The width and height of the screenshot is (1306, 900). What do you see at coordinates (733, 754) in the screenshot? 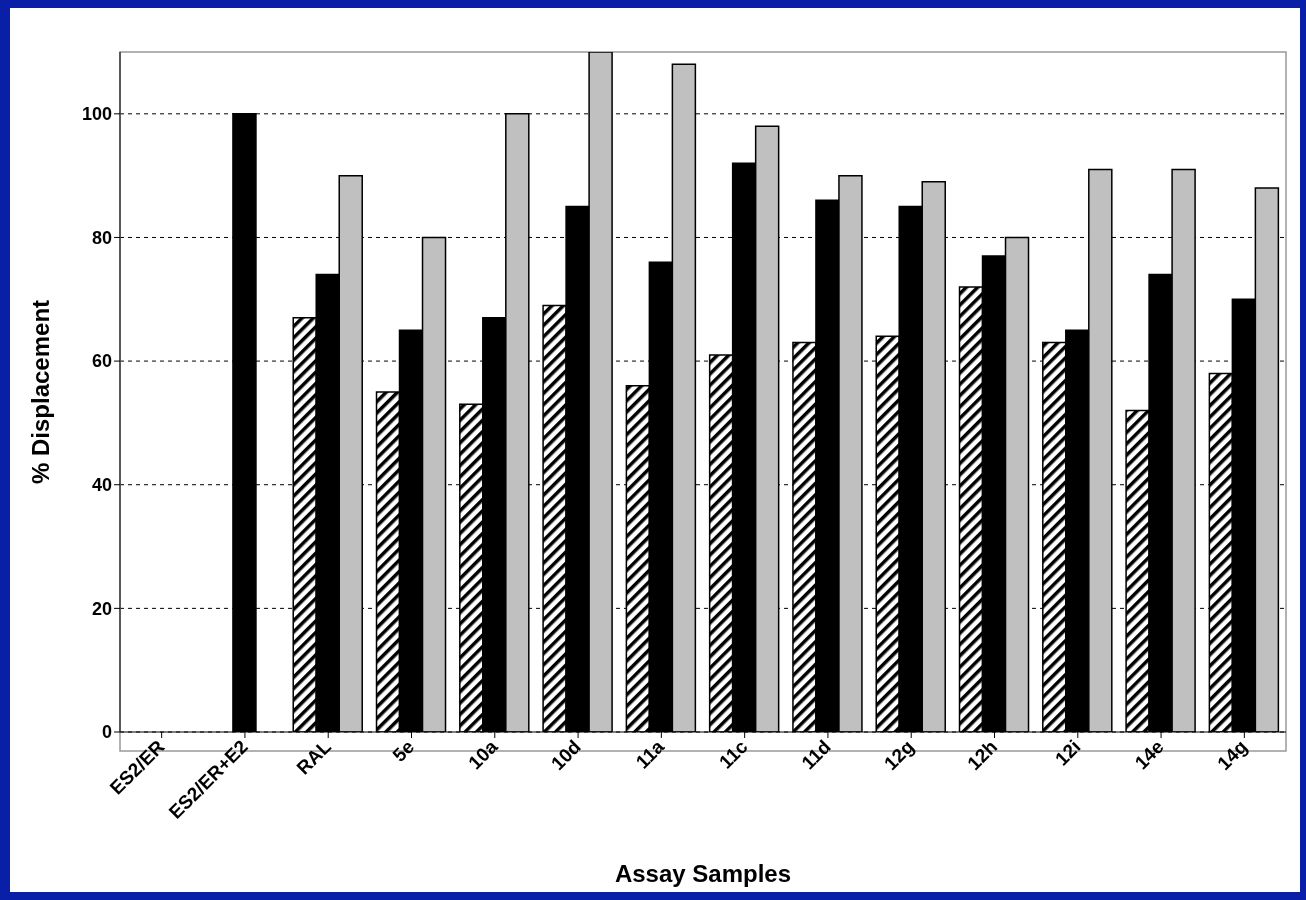
I see `x-tick-label: 11c` at bounding box center [733, 754].